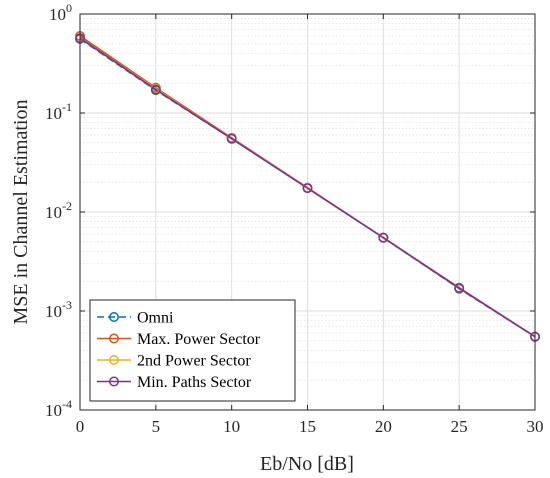 This screenshot has width=550, height=478. I want to click on y-tick-label: 10⁻¹, so click(58, 111).